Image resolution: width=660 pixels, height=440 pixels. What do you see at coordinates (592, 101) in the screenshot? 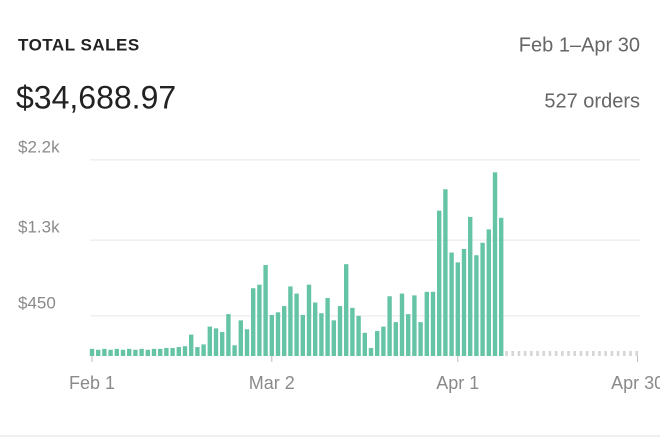
I see `orders: 527 orders` at bounding box center [592, 101].